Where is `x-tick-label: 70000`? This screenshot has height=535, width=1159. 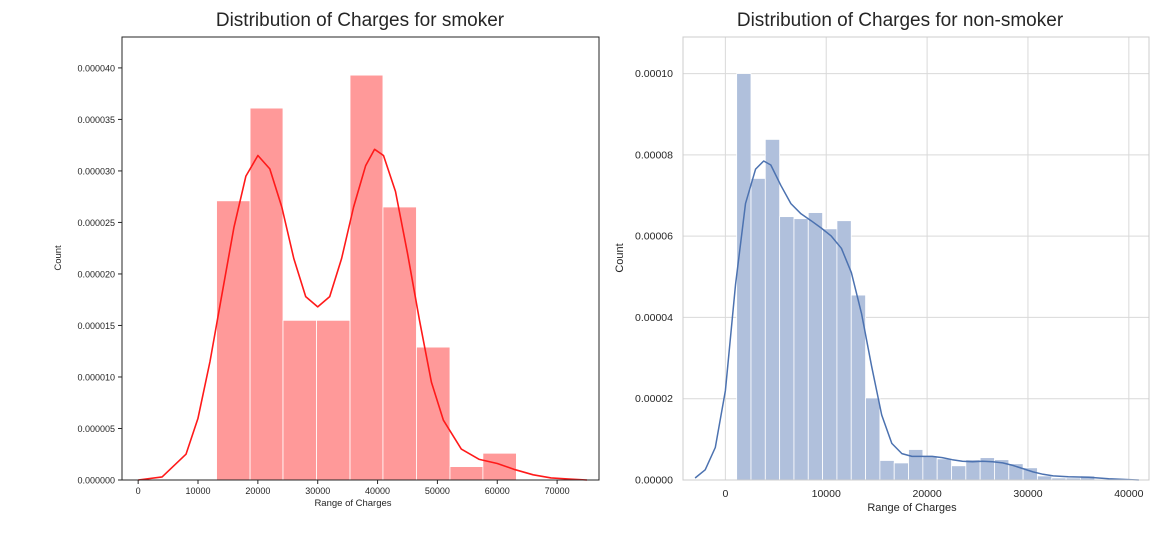
x-tick-label: 70000 is located at coordinates (557, 491).